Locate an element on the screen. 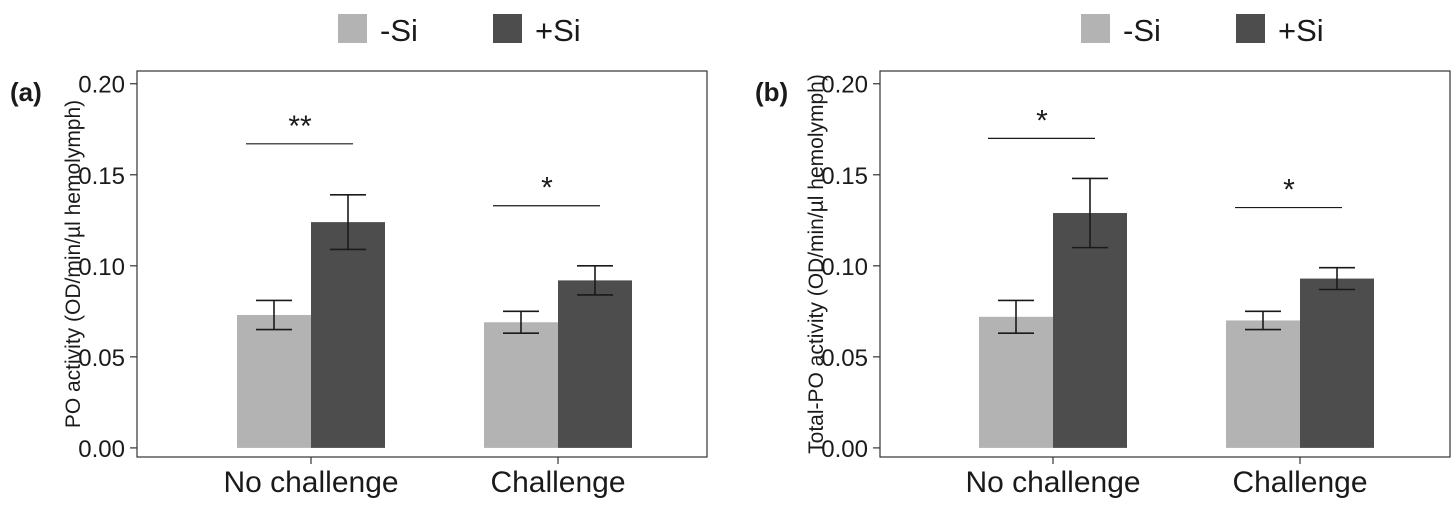  panel-label: (a) is located at coordinates (26, 92).